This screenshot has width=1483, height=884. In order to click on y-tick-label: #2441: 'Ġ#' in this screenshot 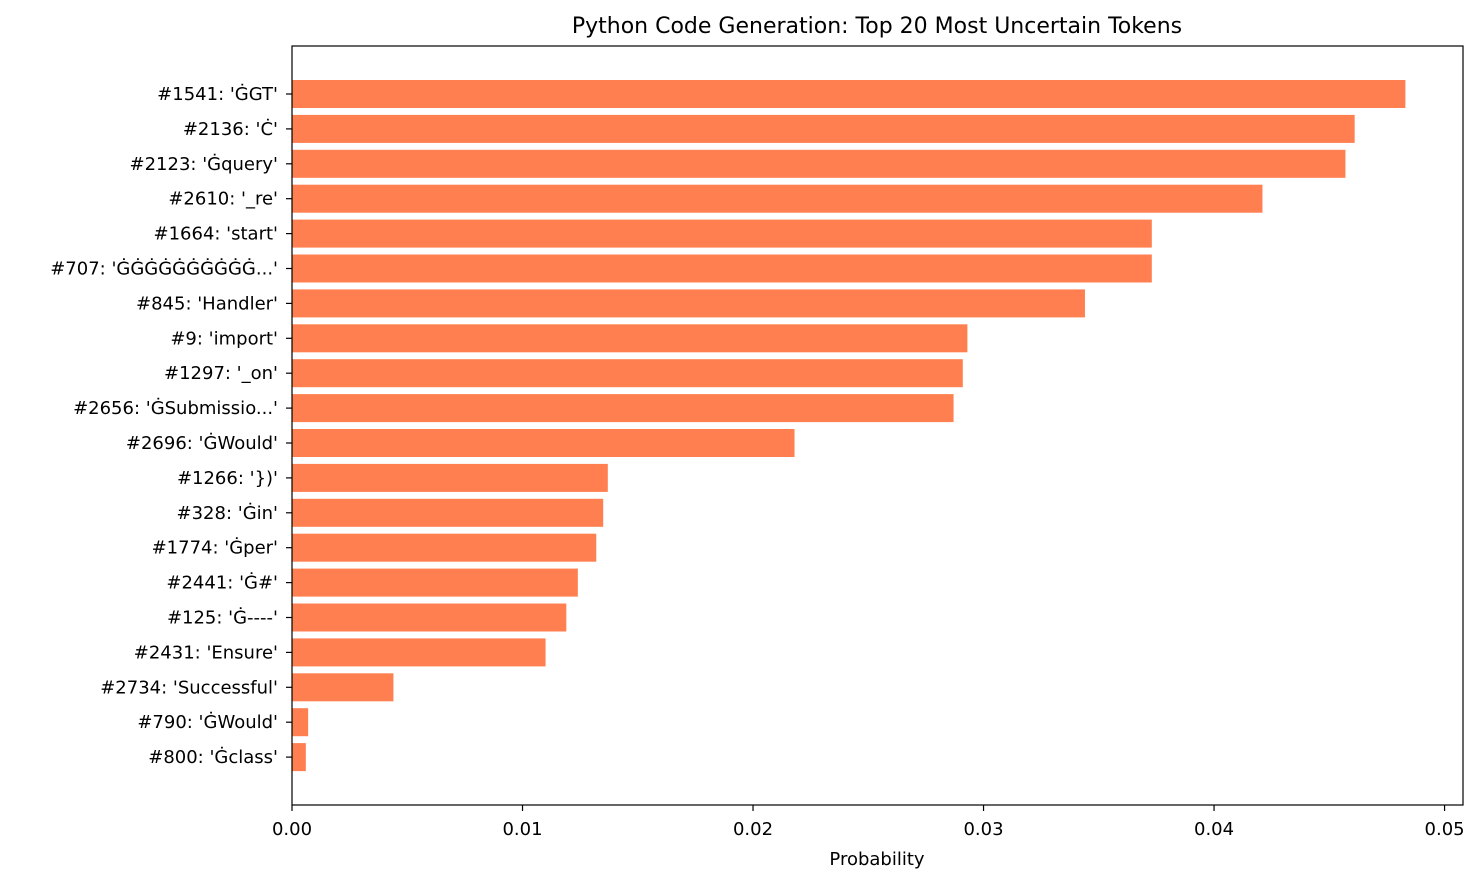, I will do `click(222, 583)`.